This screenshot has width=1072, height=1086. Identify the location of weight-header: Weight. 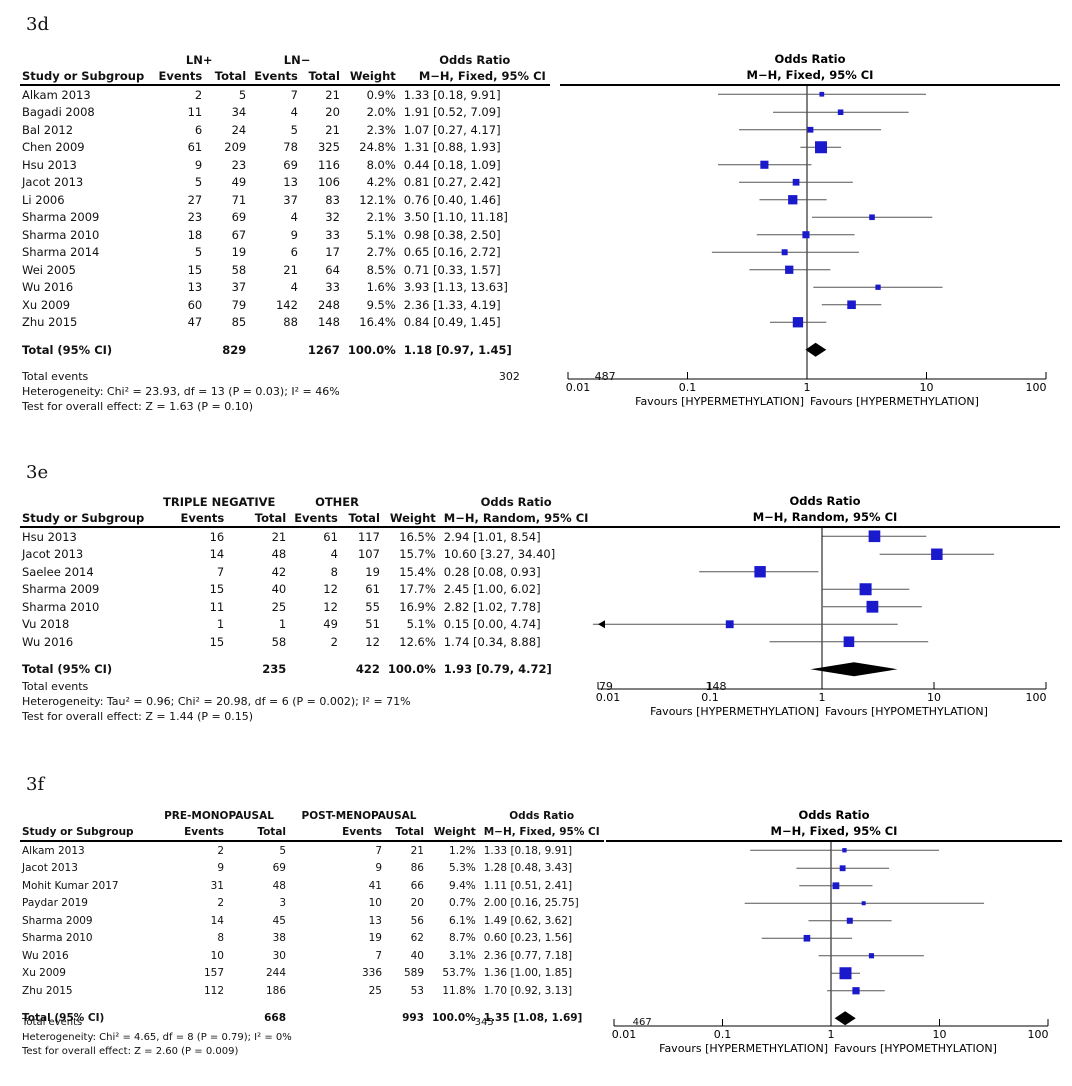
(454, 833).